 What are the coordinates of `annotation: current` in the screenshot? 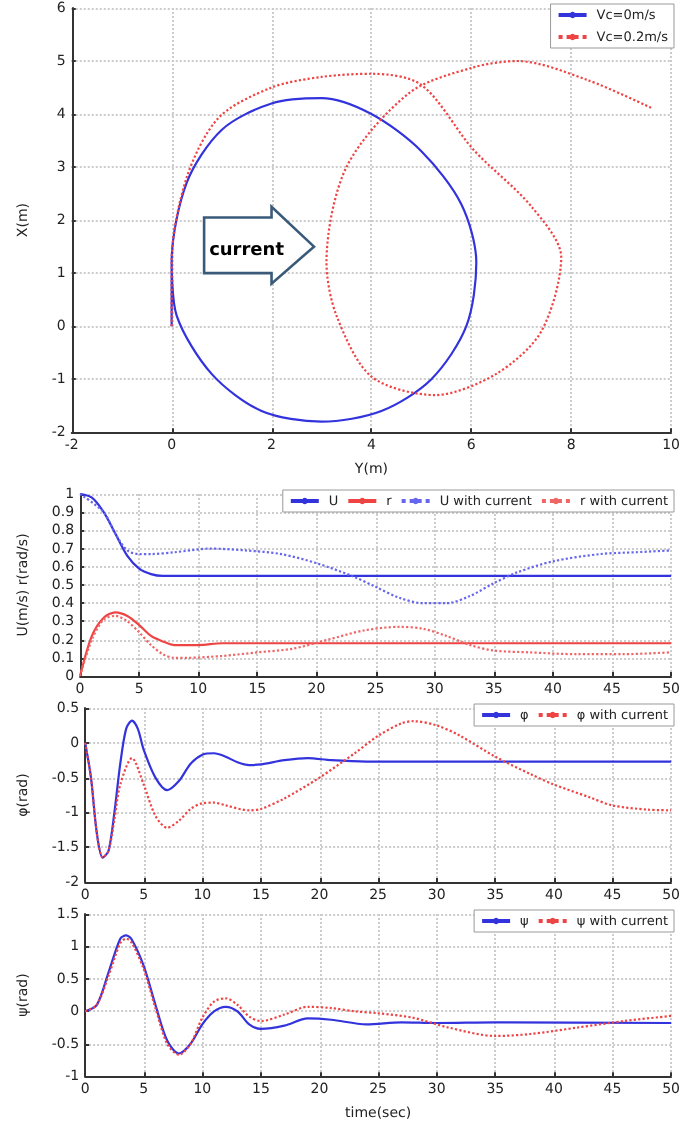 It's located at (247, 250).